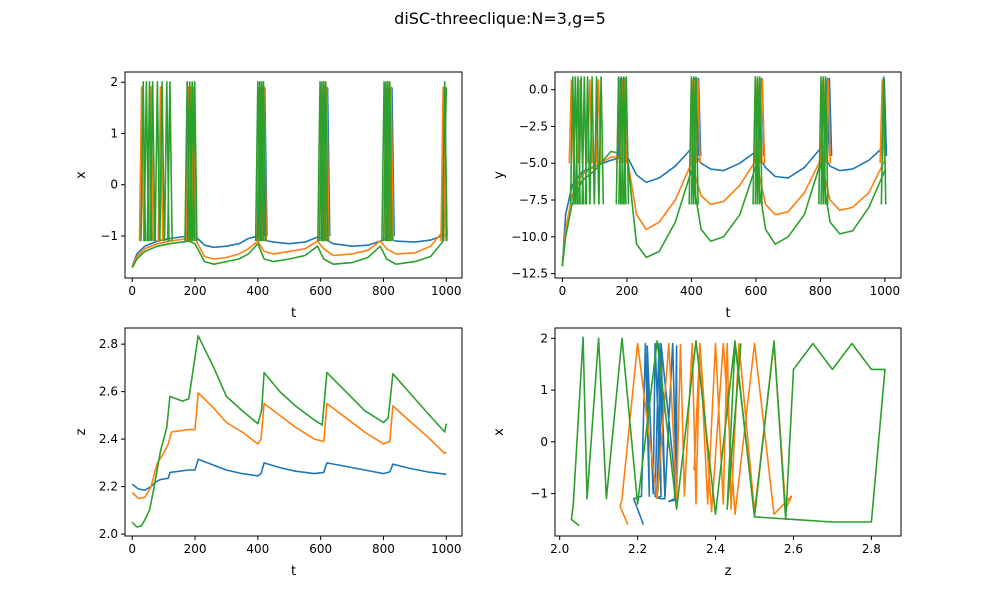  Describe the element at coordinates (108, 534) in the screenshot. I see `y-tick-label: 2.0` at that location.